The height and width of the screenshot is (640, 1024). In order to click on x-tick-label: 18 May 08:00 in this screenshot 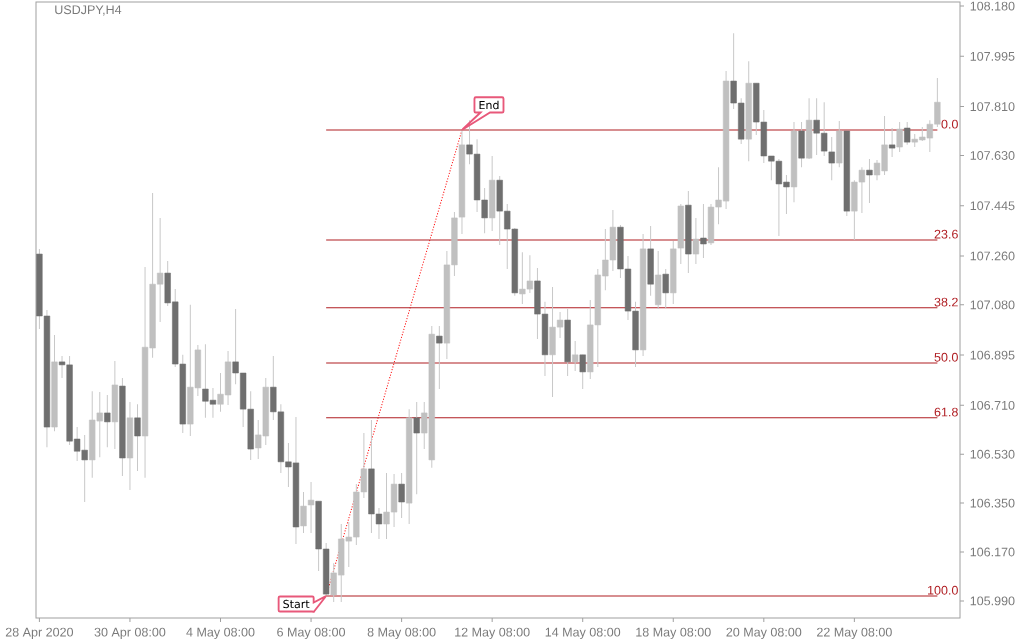, I will do `click(673, 633)`.